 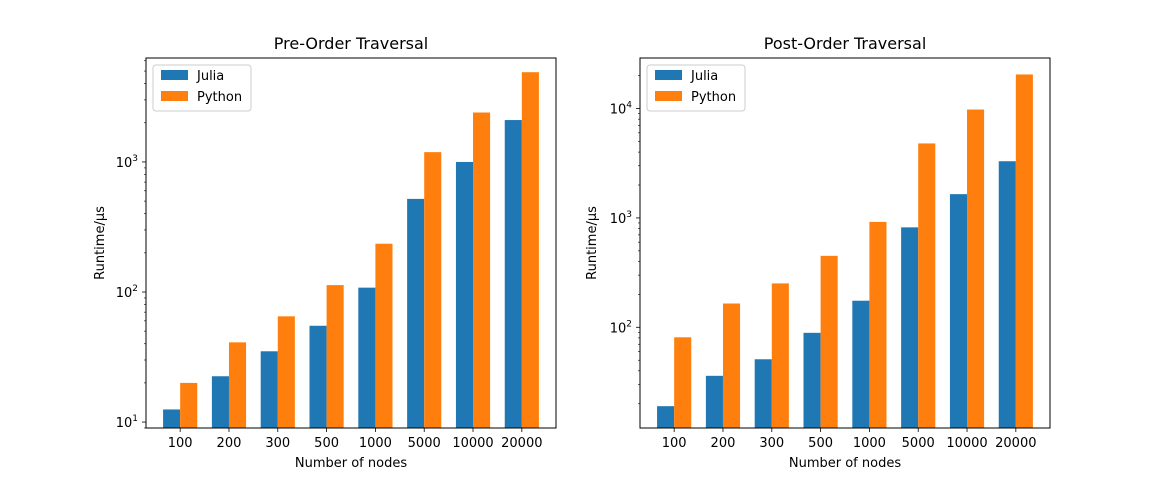 What do you see at coordinates (351, 43) in the screenshot?
I see `chart-title: Pre-Order Traversal` at bounding box center [351, 43].